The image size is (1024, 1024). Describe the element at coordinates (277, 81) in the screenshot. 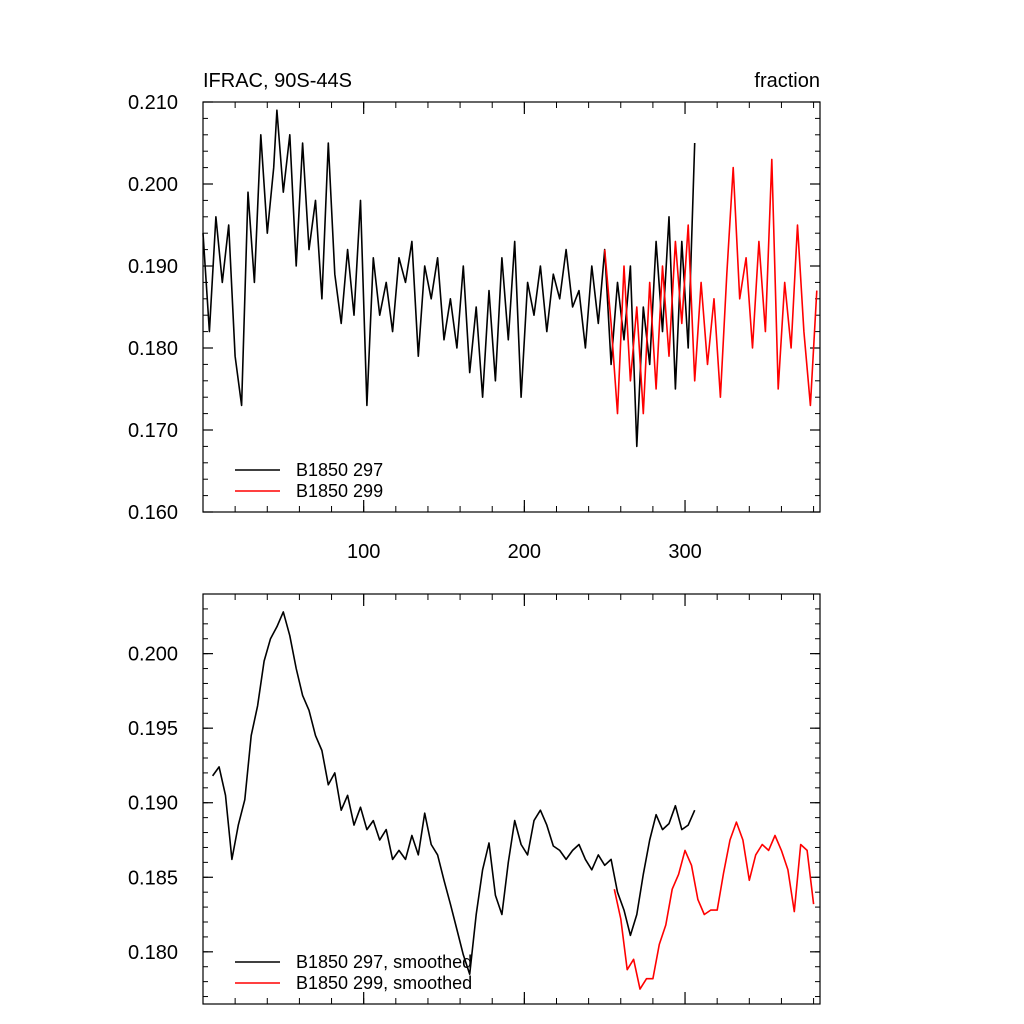

I see `chart-title-left: IFRAC, 90S-44S` at that location.